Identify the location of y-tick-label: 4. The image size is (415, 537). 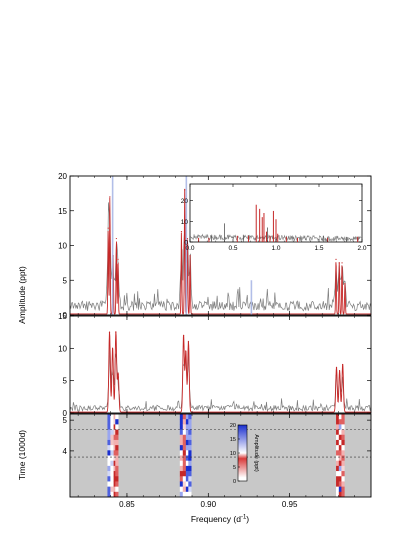
(65, 451).